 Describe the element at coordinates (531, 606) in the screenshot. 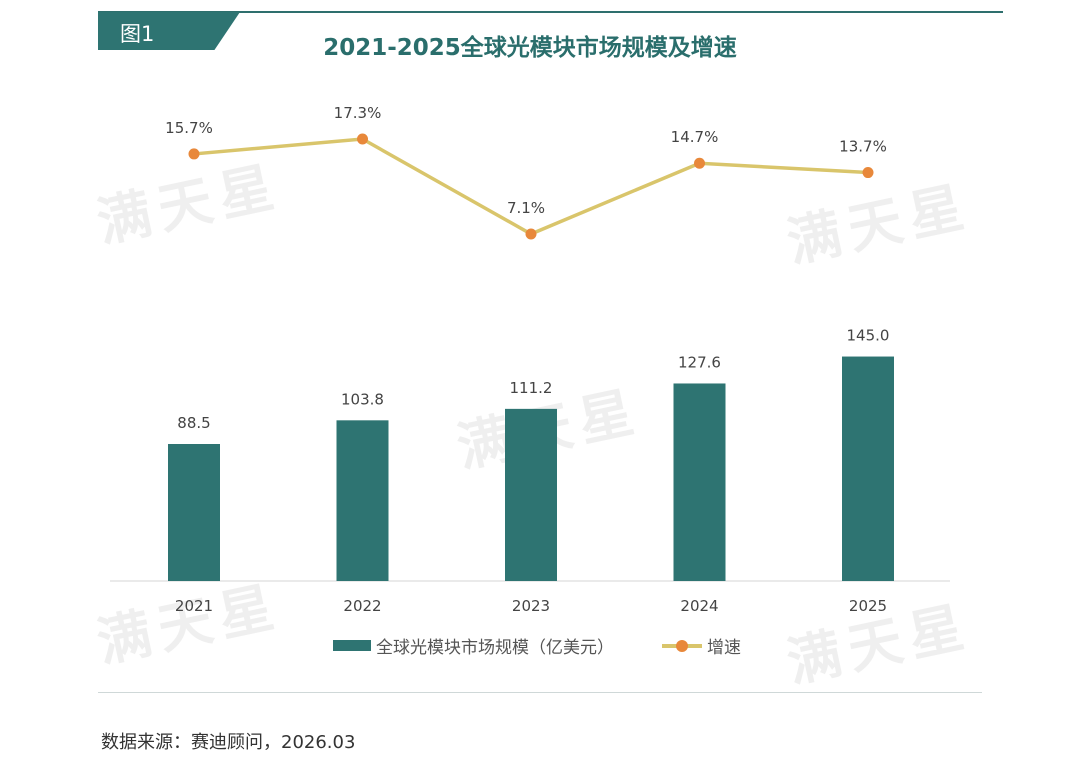

I see `x-tick-label: 2023` at that location.